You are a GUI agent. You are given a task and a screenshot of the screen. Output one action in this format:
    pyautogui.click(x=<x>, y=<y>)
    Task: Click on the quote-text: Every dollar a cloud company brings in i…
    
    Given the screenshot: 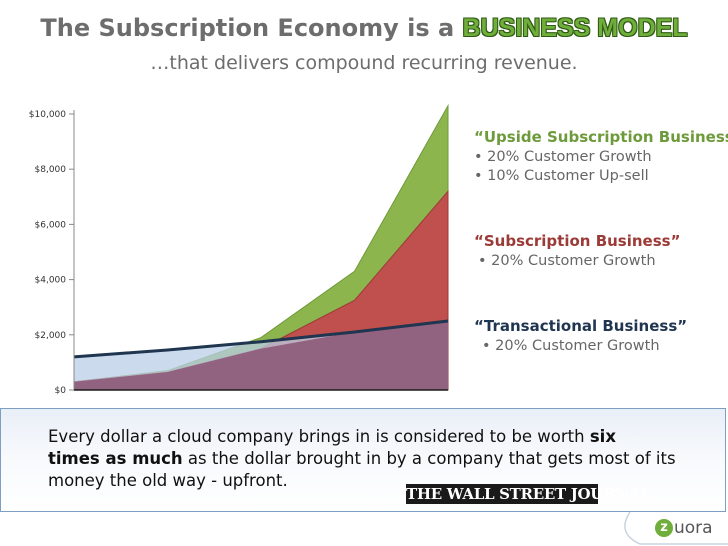 What is the action you would take?
    pyautogui.click(x=368, y=459)
    